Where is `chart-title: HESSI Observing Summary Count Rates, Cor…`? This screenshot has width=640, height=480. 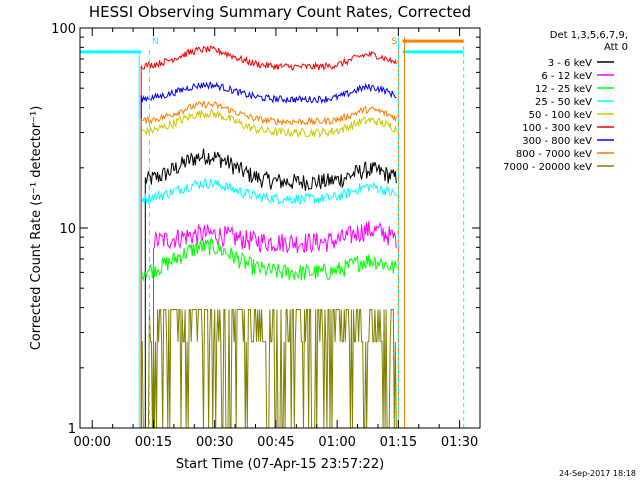 chart-title: HESSI Observing Summary Count Rates, Cor… is located at coordinates (280, 12).